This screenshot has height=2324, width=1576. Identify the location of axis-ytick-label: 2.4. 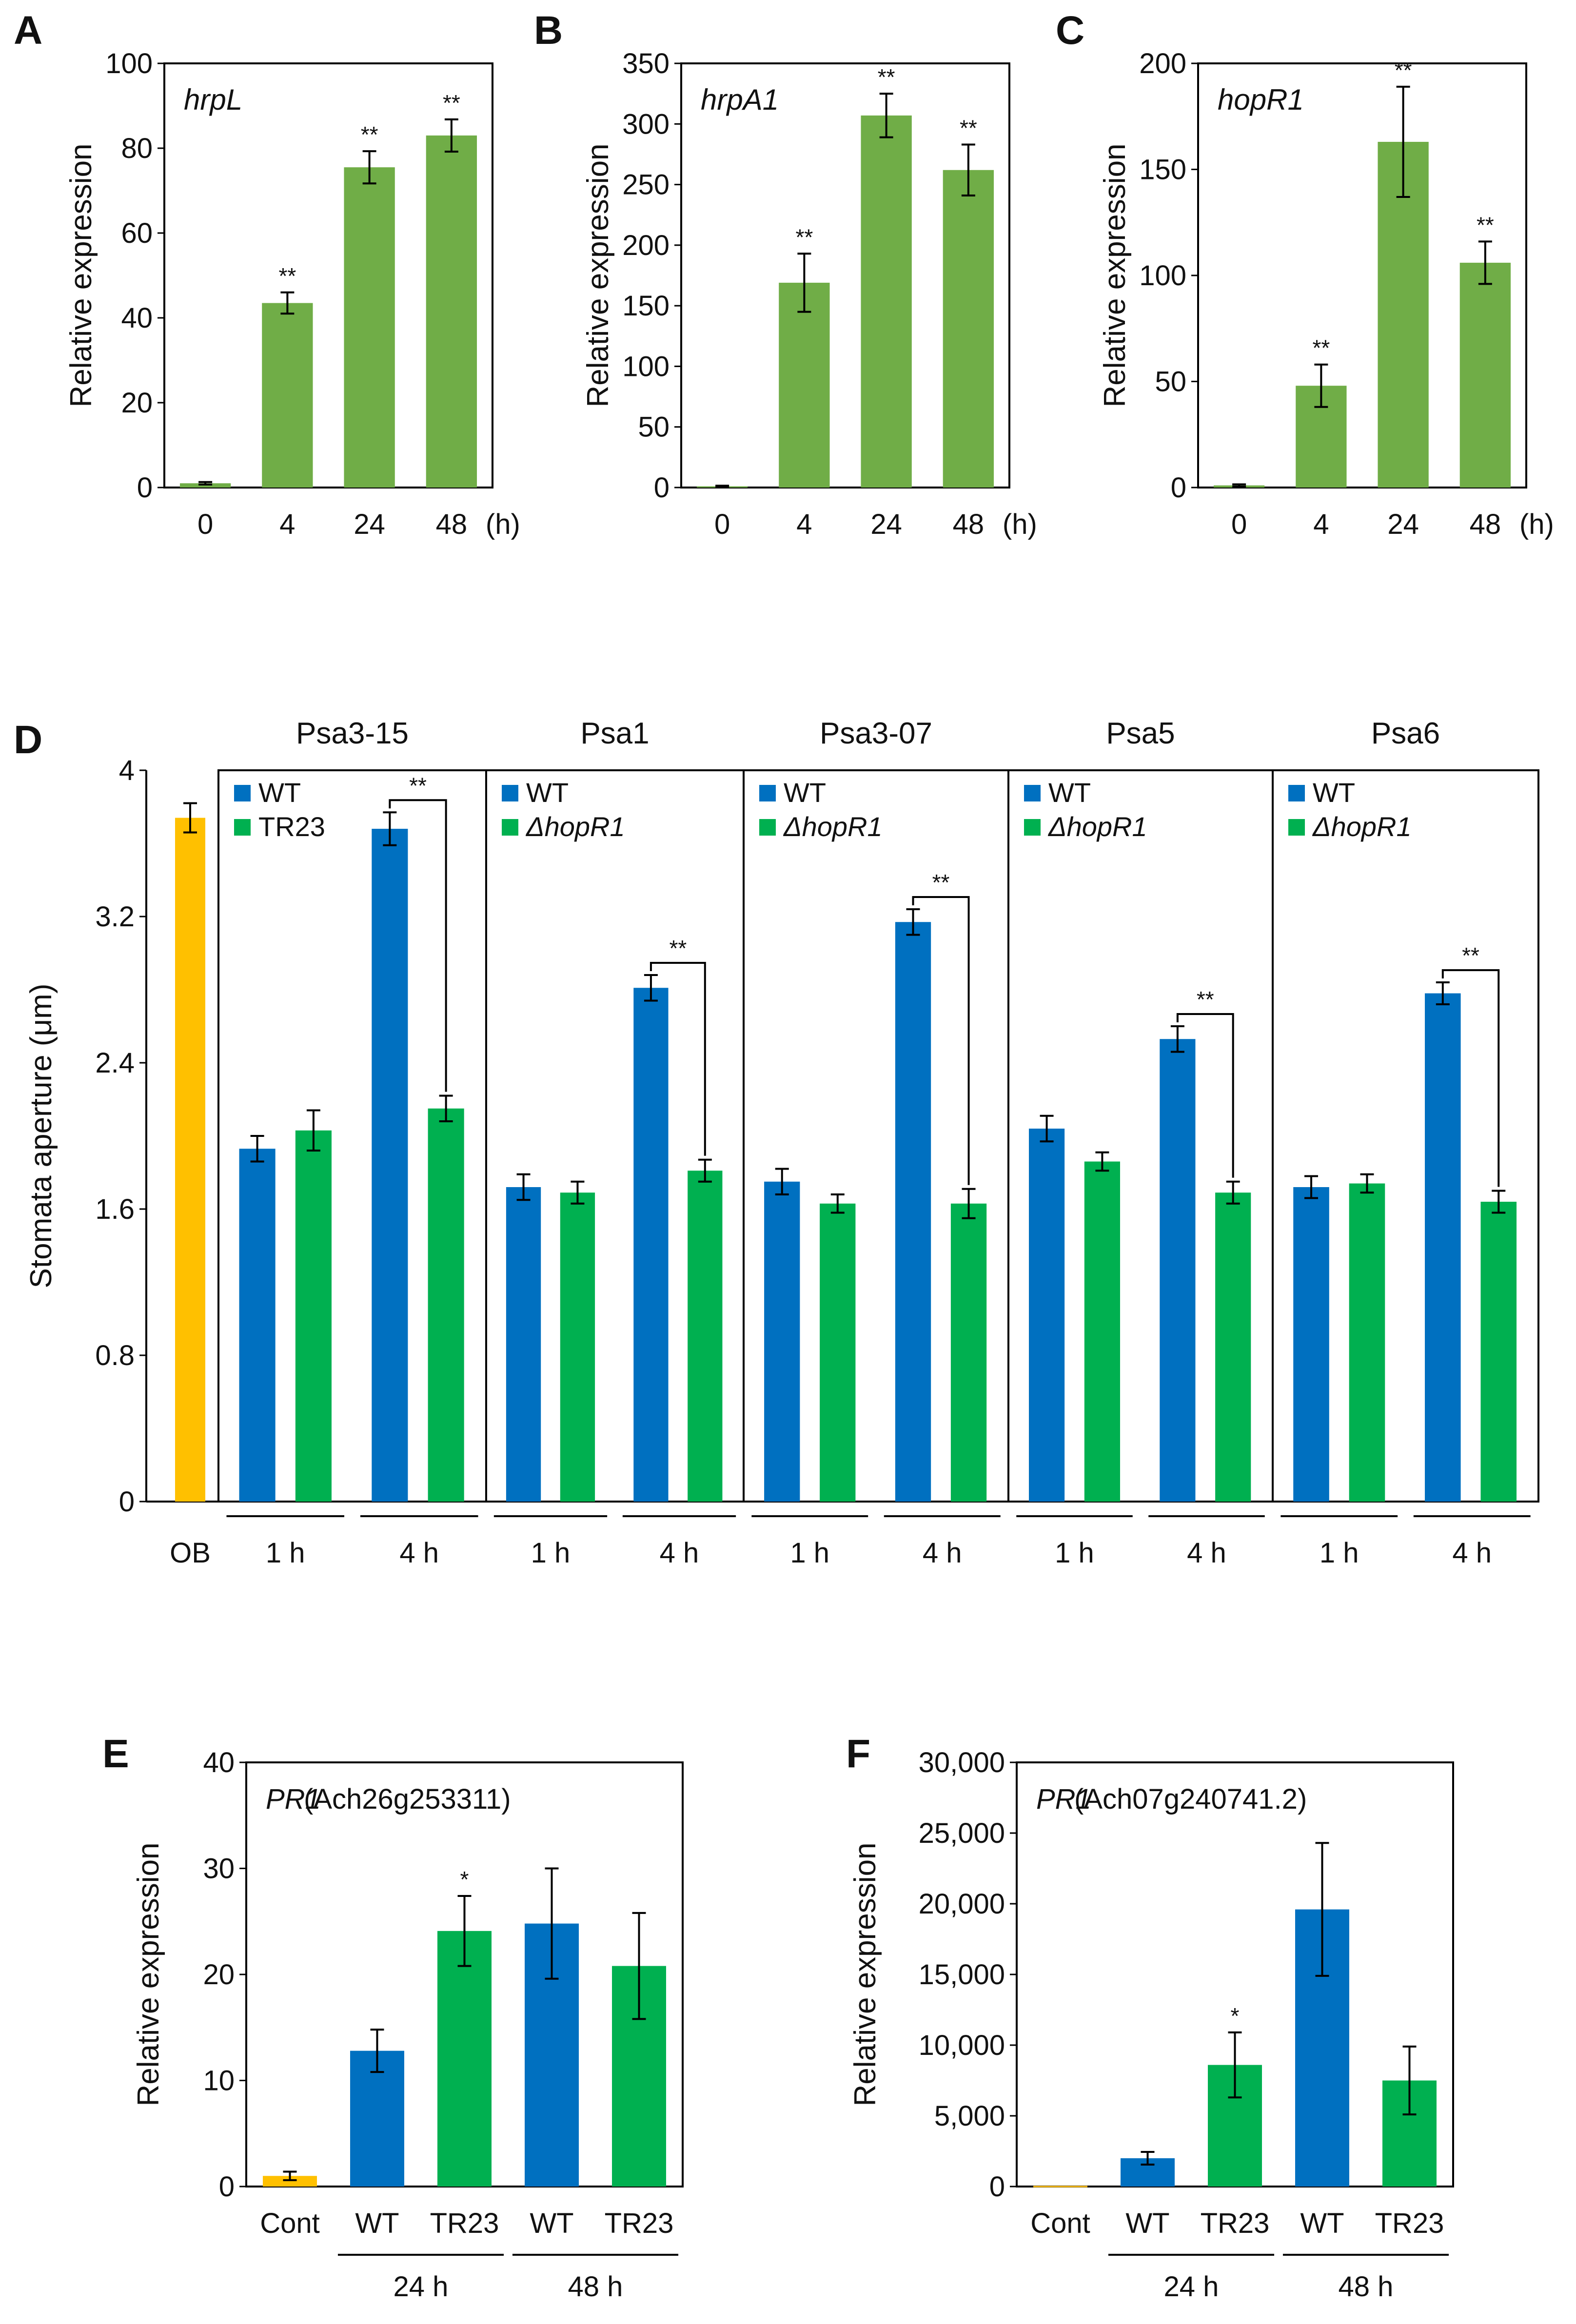
(115, 1063).